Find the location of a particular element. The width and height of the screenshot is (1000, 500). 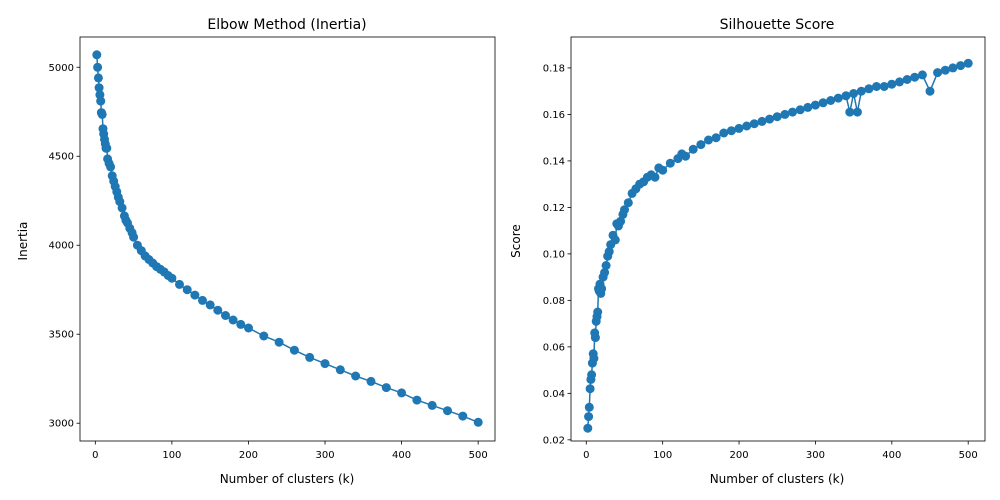

silhouette-y-tick-label: 0.02 is located at coordinates (554, 440).